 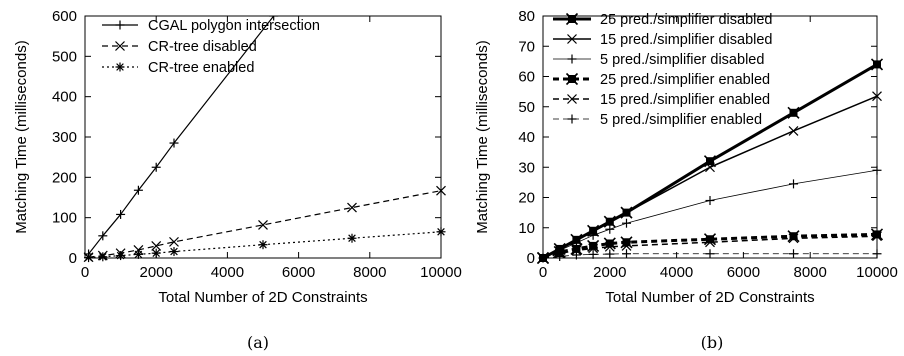 I want to click on legend-item: 25 pred./simplifier enabled, so click(x=661, y=80).